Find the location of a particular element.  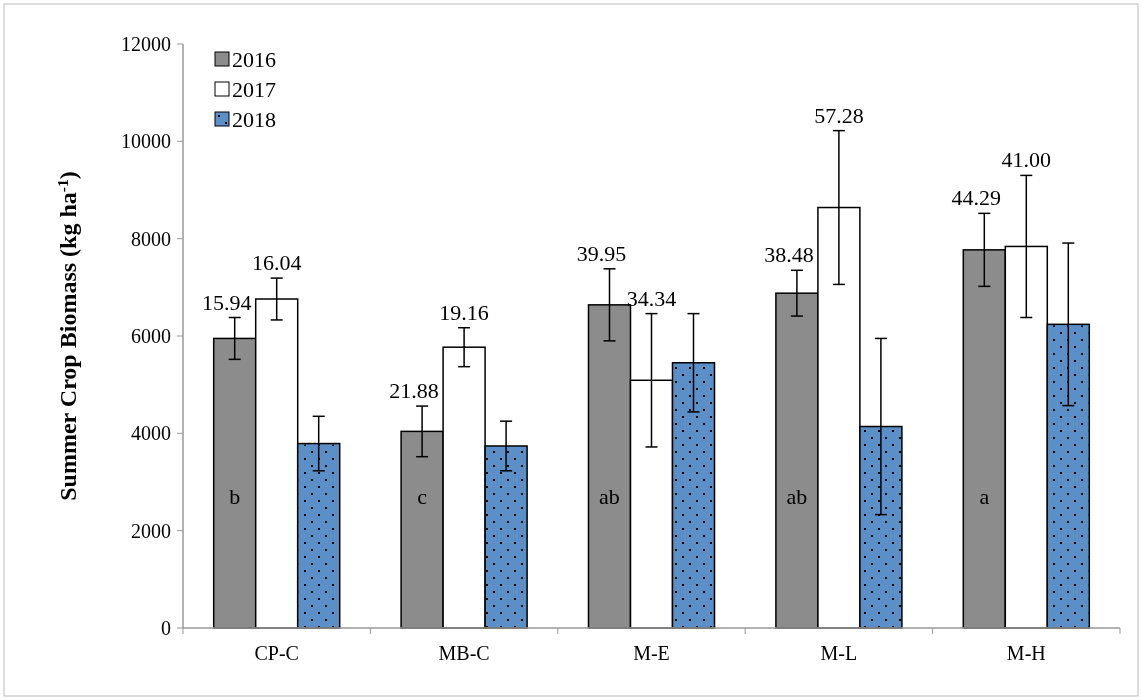

y-tick-label: 0 is located at coordinates (166, 628).